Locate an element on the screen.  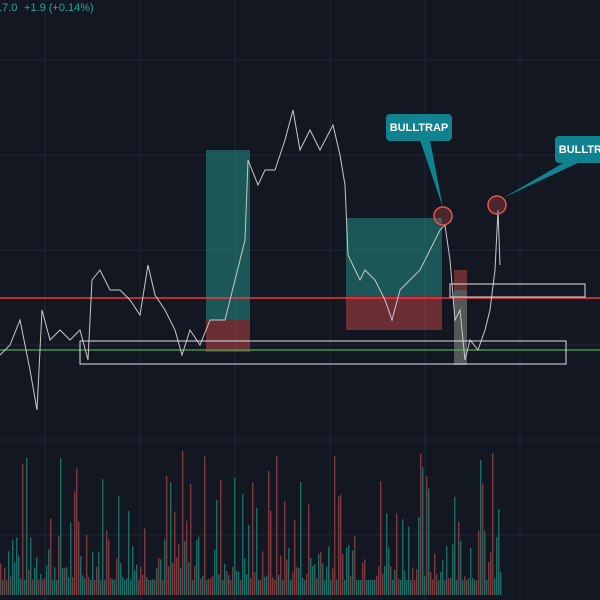
zone-box is located at coordinates (323, 352).